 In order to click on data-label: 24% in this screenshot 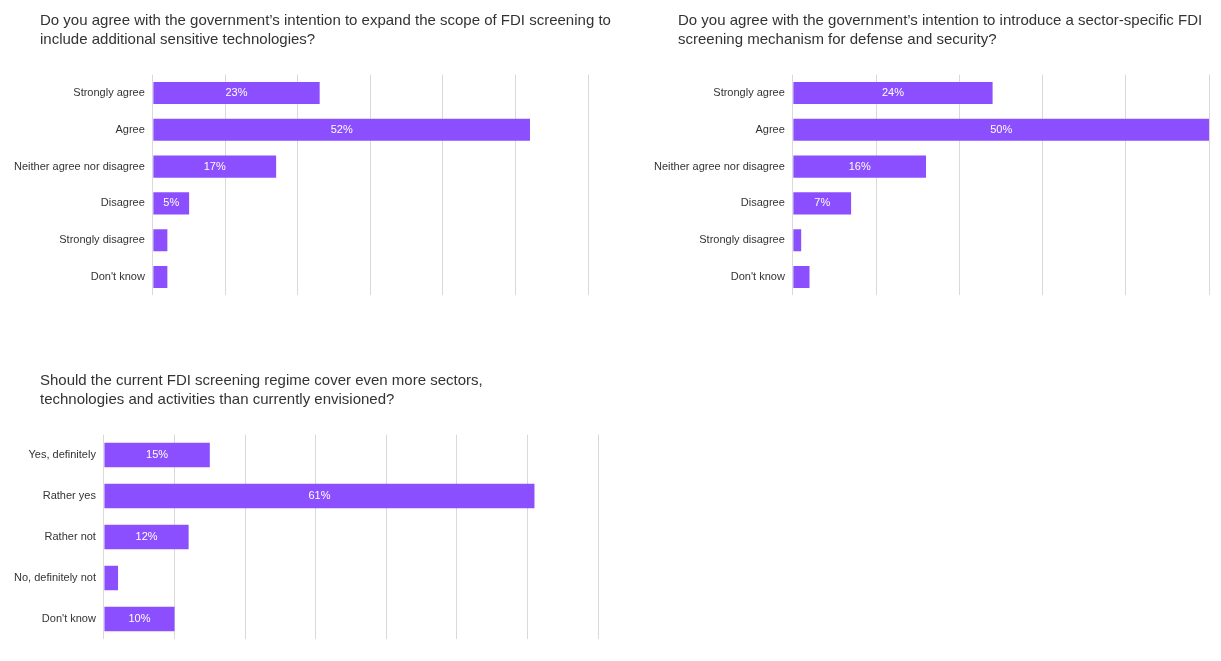, I will do `click(893, 92)`.